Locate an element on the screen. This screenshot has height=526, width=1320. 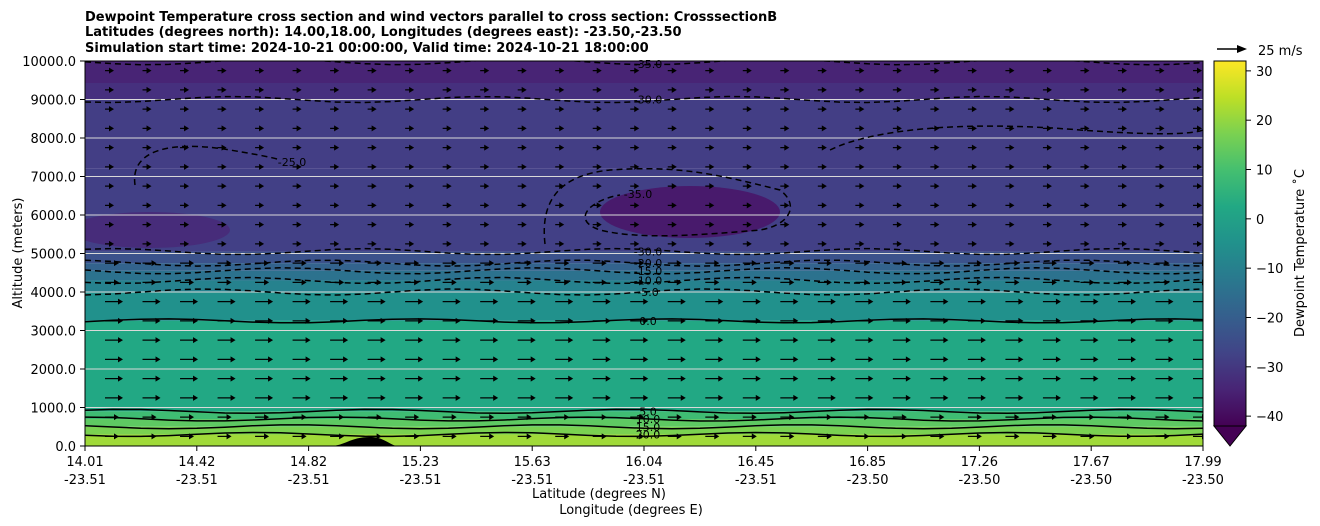
colorbar-tick-label: −40 is located at coordinates (1269, 417).